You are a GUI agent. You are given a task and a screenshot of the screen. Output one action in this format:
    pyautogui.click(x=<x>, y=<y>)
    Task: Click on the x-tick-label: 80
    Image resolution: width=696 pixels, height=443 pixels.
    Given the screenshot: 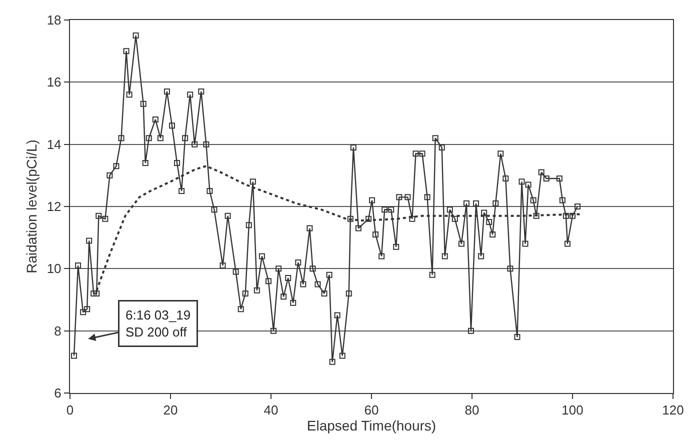 What is the action you would take?
    pyautogui.click(x=472, y=410)
    